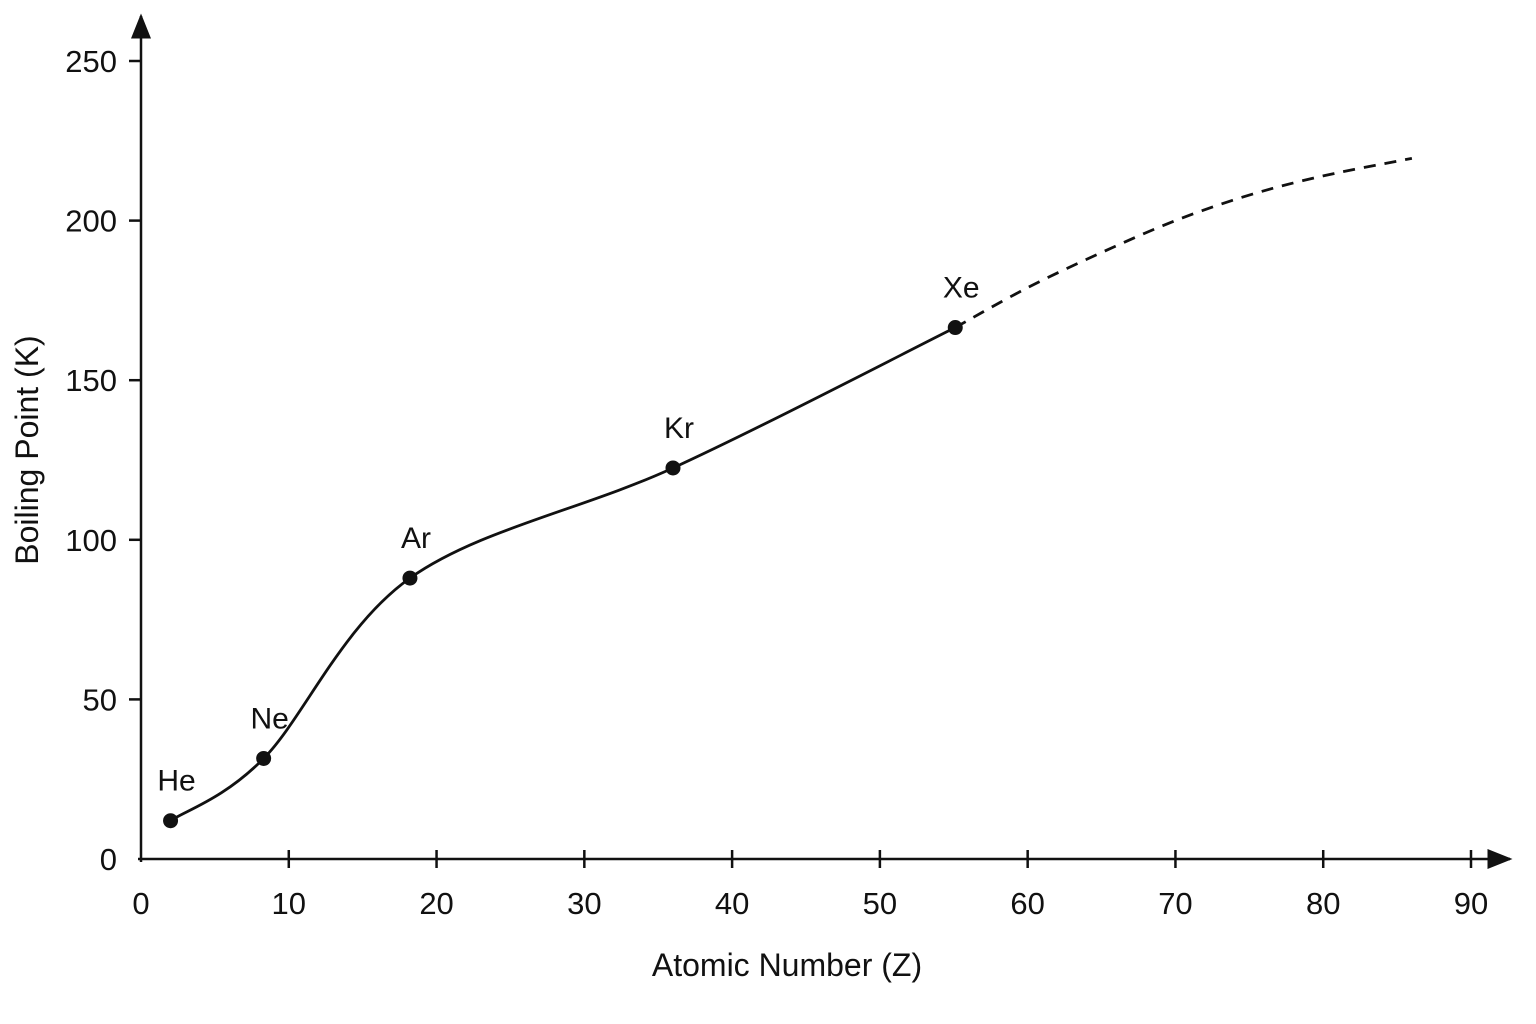 This screenshot has height=1024, width=1536. Describe the element at coordinates (91, 540) in the screenshot. I see `y-tick-label-100: 100` at that location.